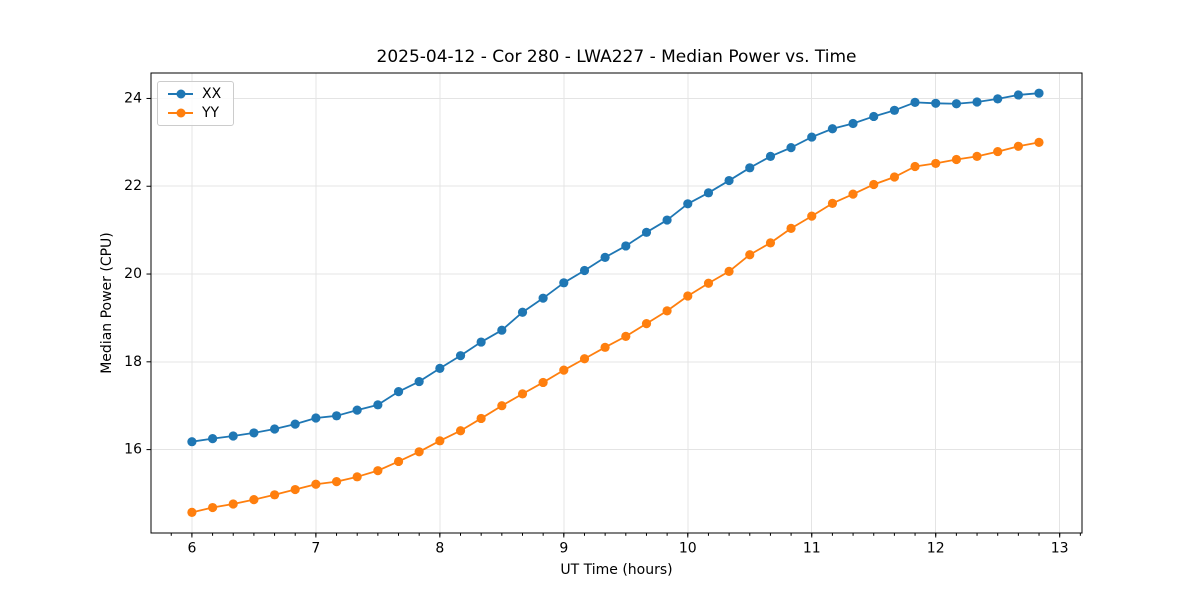  I want to click on legend-item-yy: YY, so click(194, 113).